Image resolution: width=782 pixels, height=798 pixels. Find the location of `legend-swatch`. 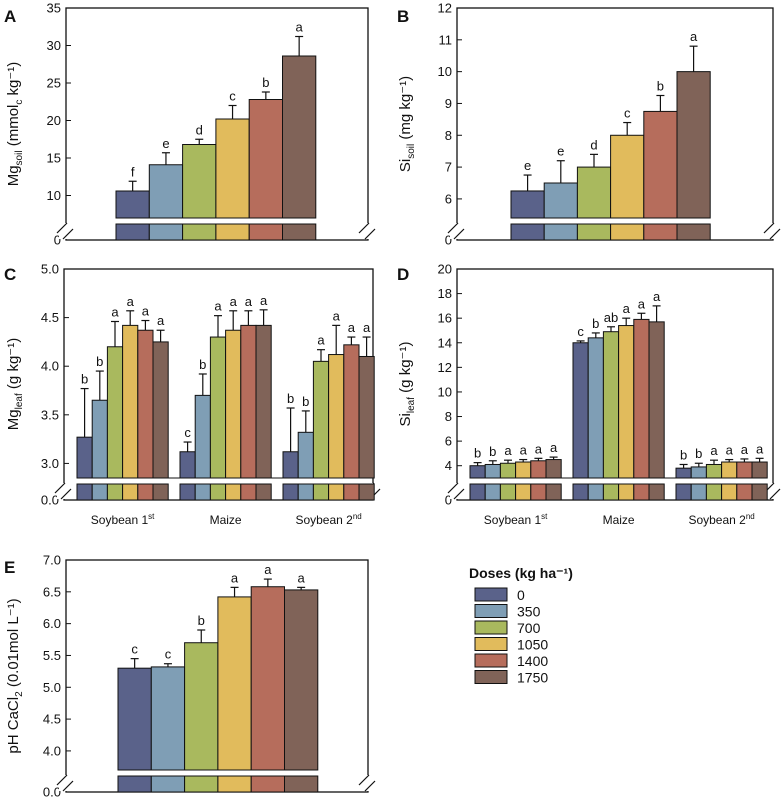

legend-swatch is located at coordinates (491, 660).